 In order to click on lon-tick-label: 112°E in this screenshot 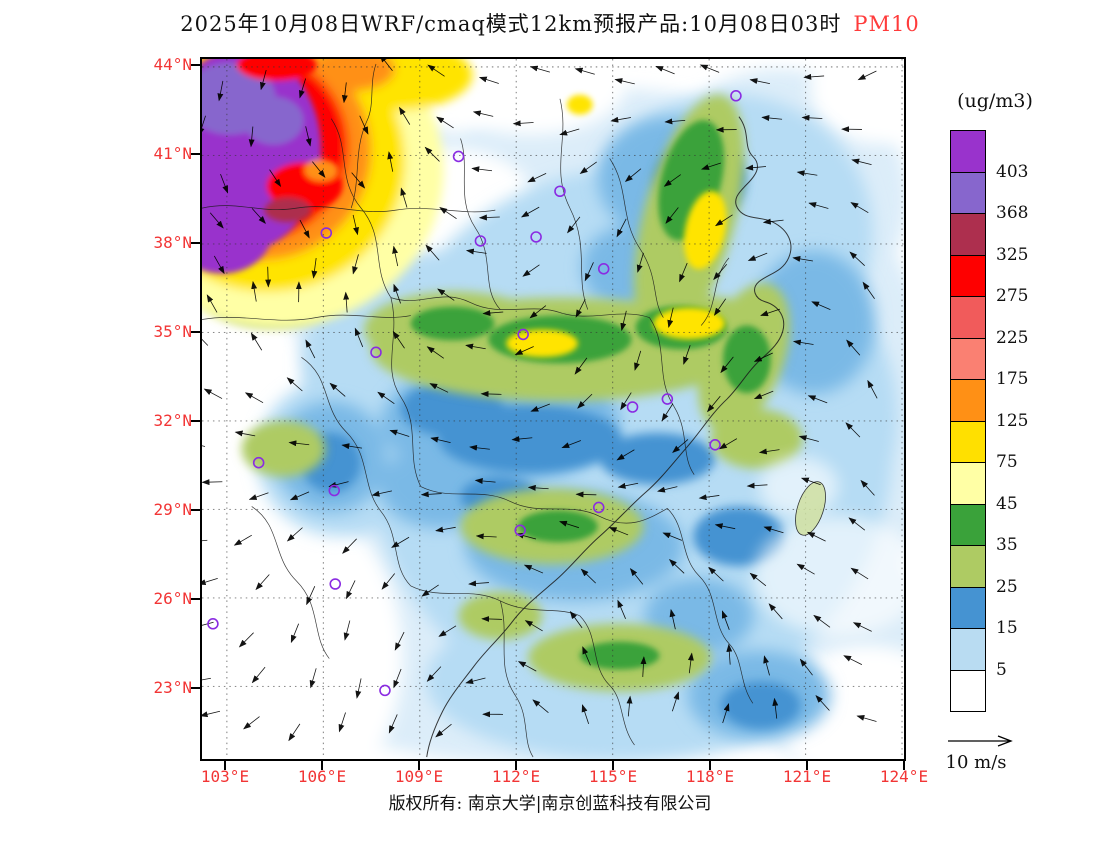, I will do `click(516, 776)`.